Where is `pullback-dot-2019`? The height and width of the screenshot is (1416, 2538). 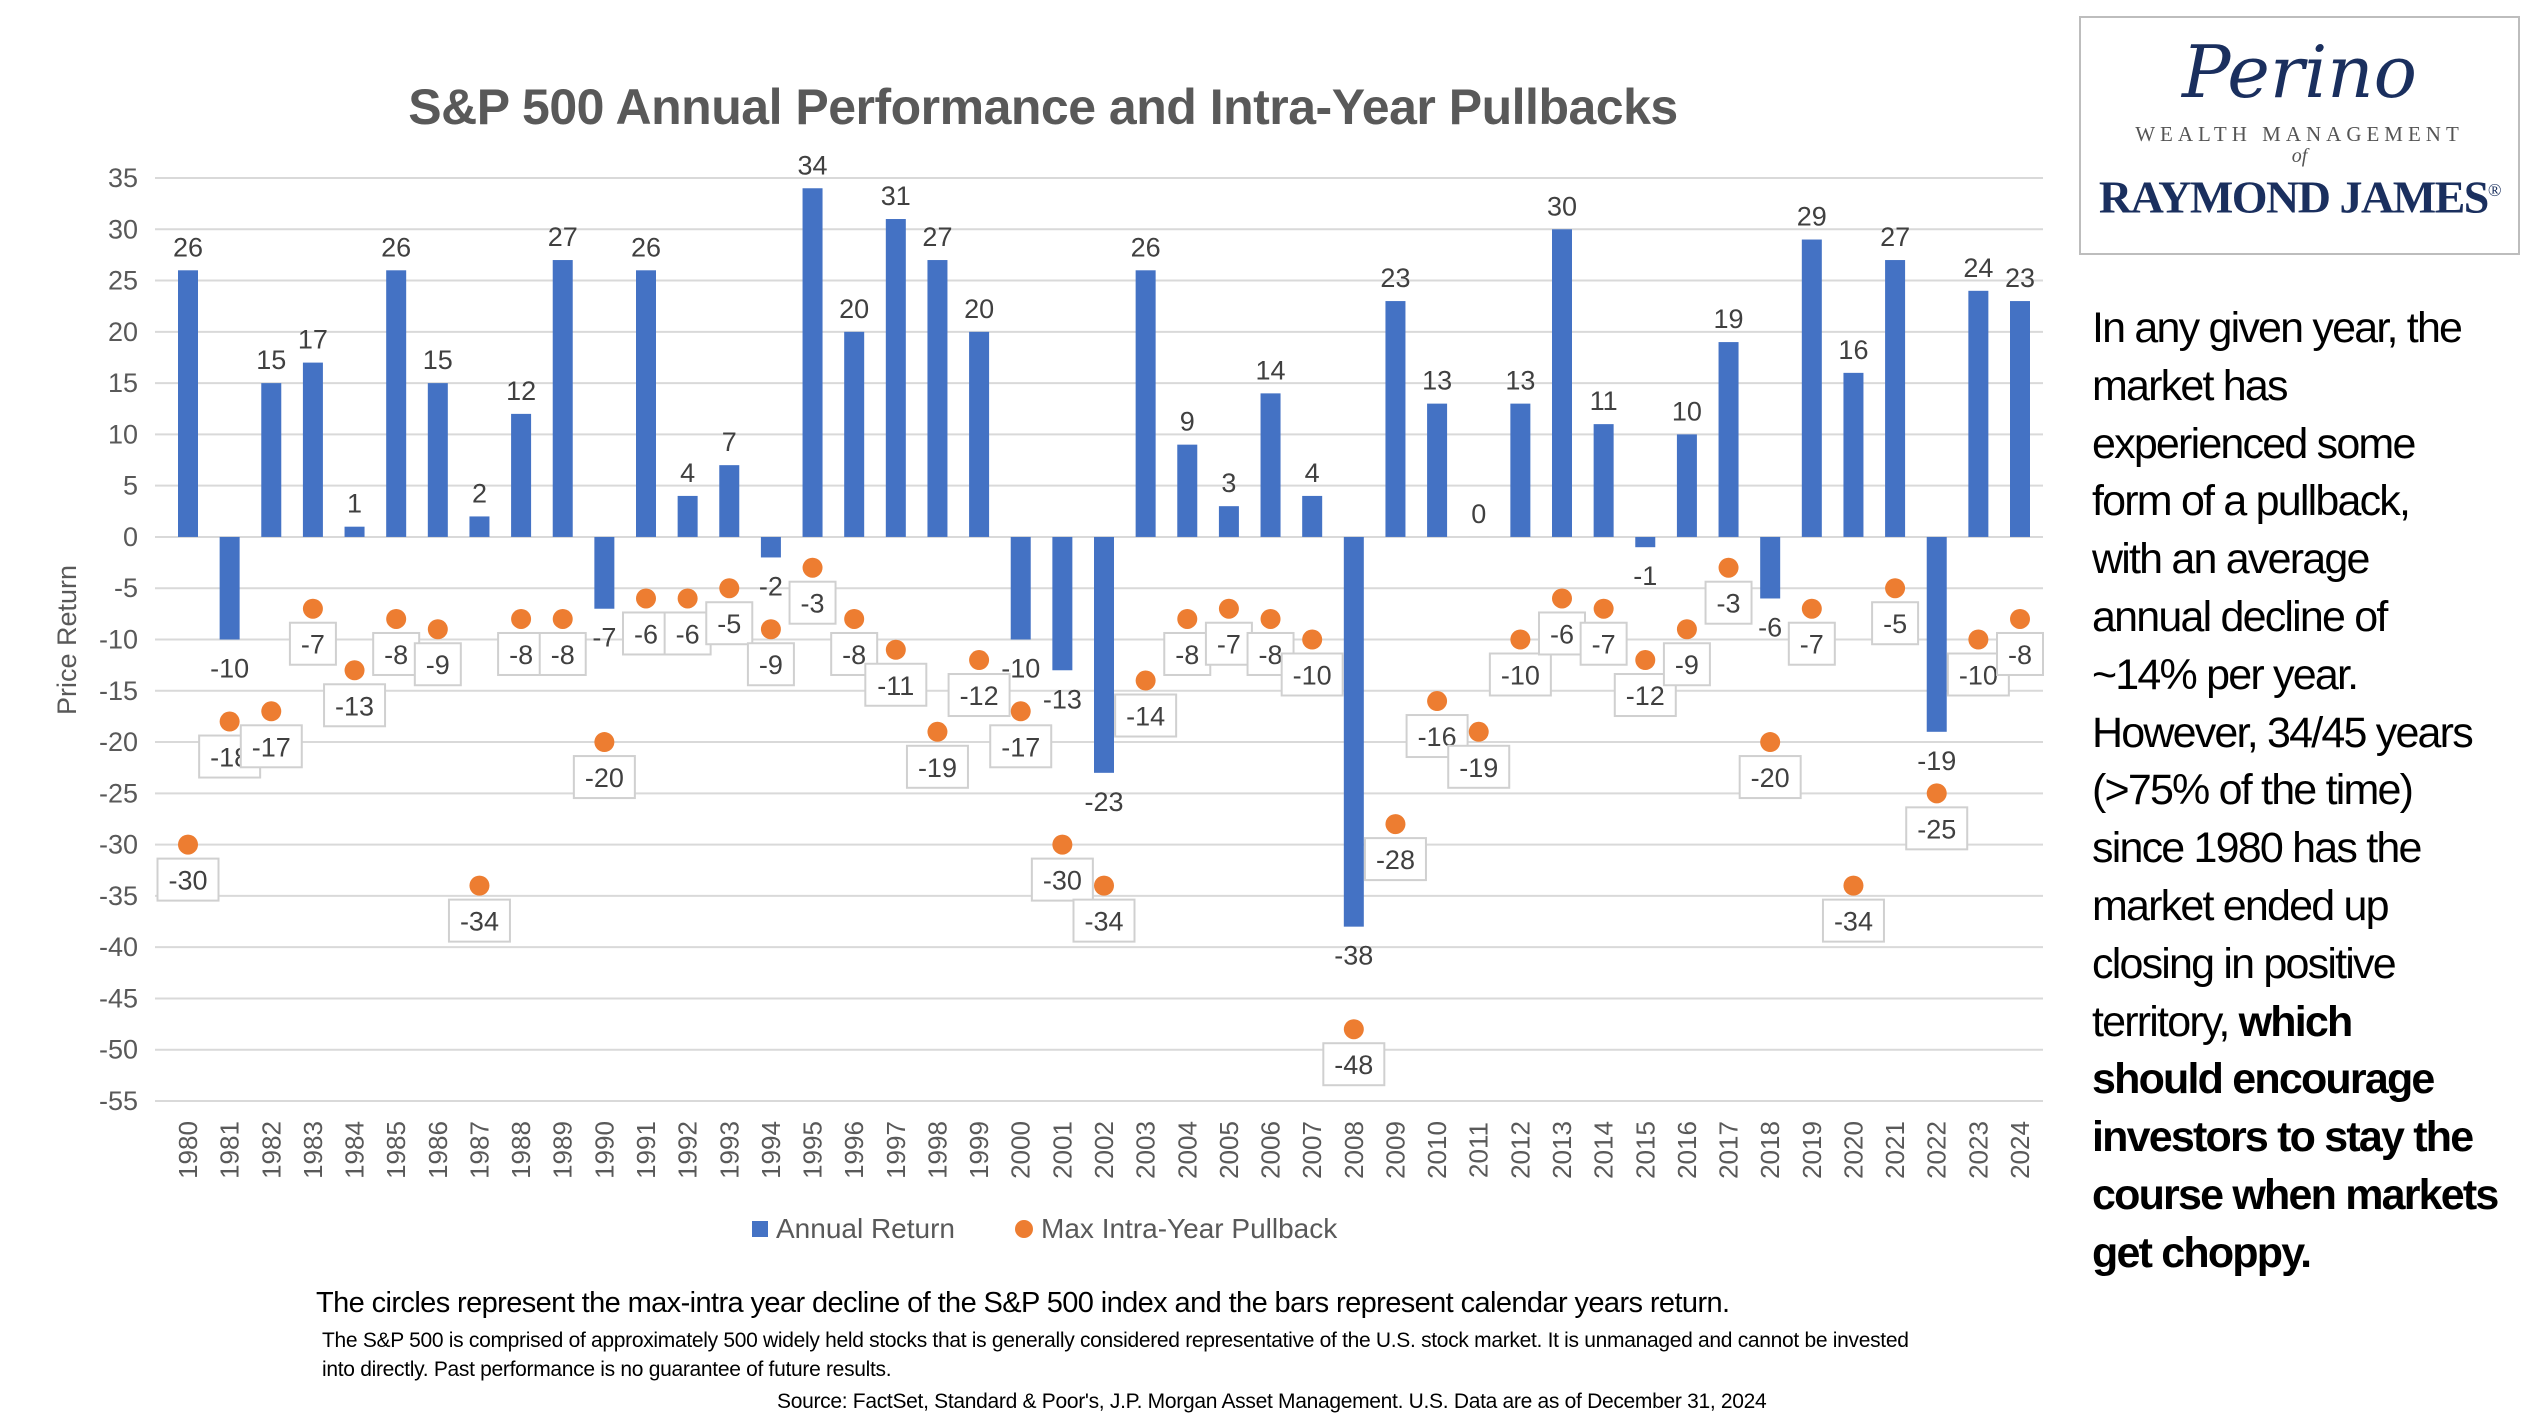 pullback-dot-2019 is located at coordinates (1811, 608).